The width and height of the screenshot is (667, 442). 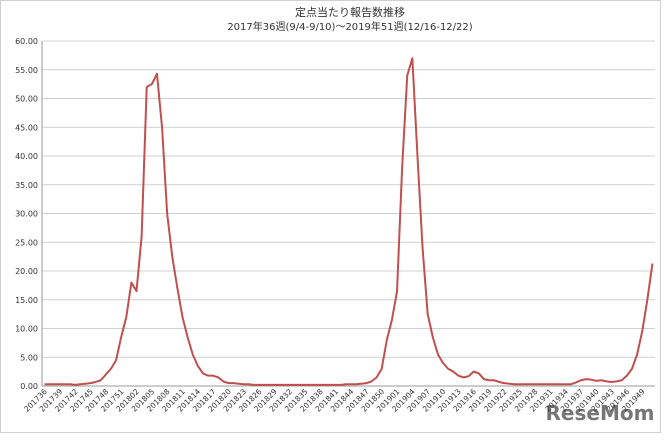 What do you see at coordinates (350, 12) in the screenshot?
I see `chart-title: 定点当たり報告数推移` at bounding box center [350, 12].